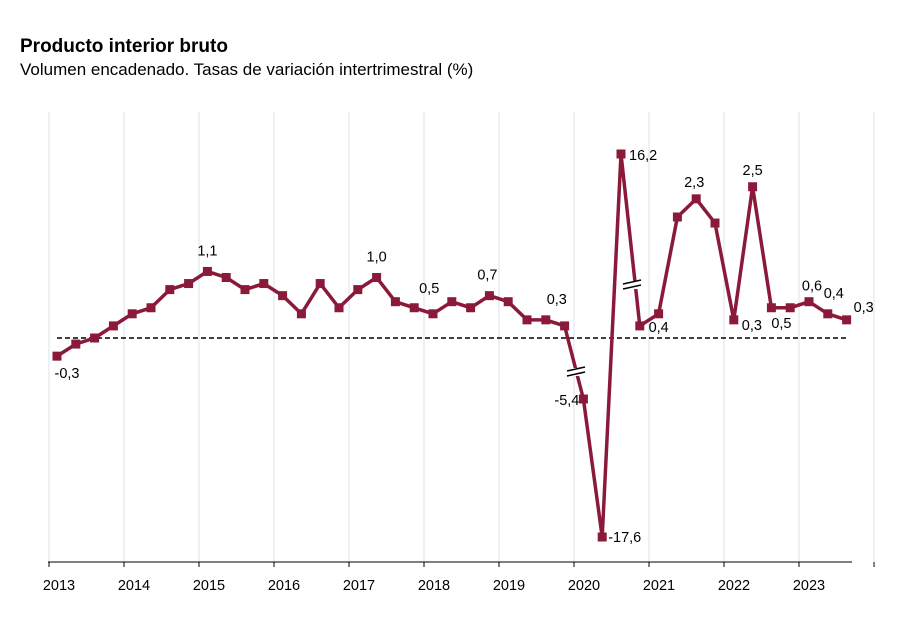 Image resolution: width=916 pixels, height=624 pixels. I want to click on x-tick-label: 2013, so click(59, 586).